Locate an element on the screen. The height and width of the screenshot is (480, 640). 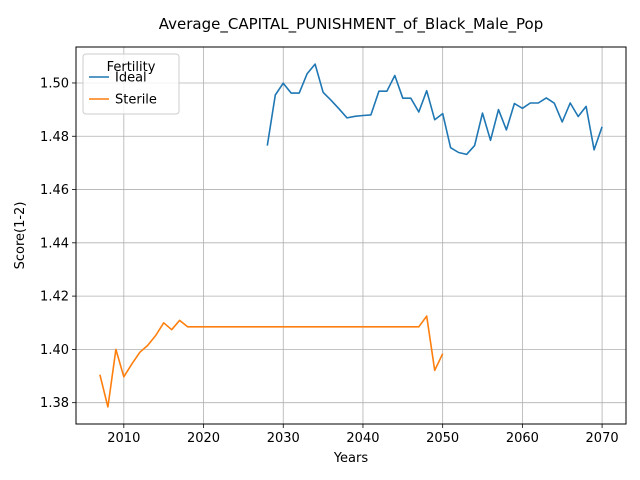
x-tick-label: 2070 is located at coordinates (602, 438).